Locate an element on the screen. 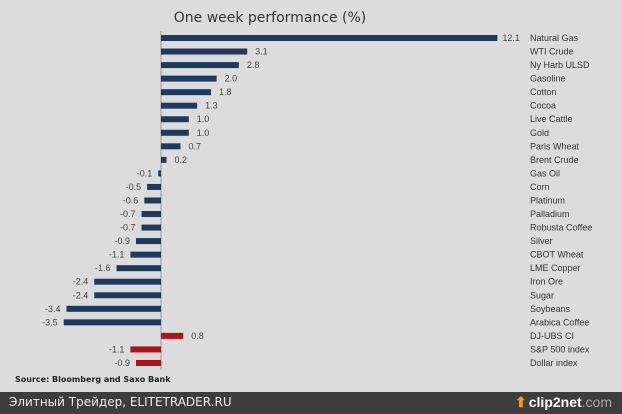  category-label: Gas Oil is located at coordinates (545, 173).